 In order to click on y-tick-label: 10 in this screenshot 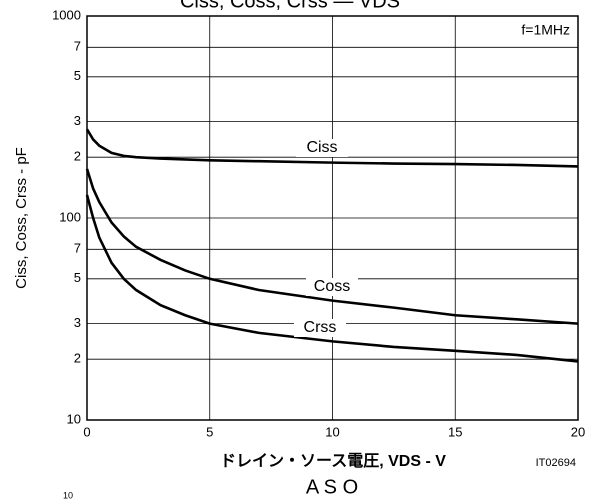, I will do `click(74, 418)`.